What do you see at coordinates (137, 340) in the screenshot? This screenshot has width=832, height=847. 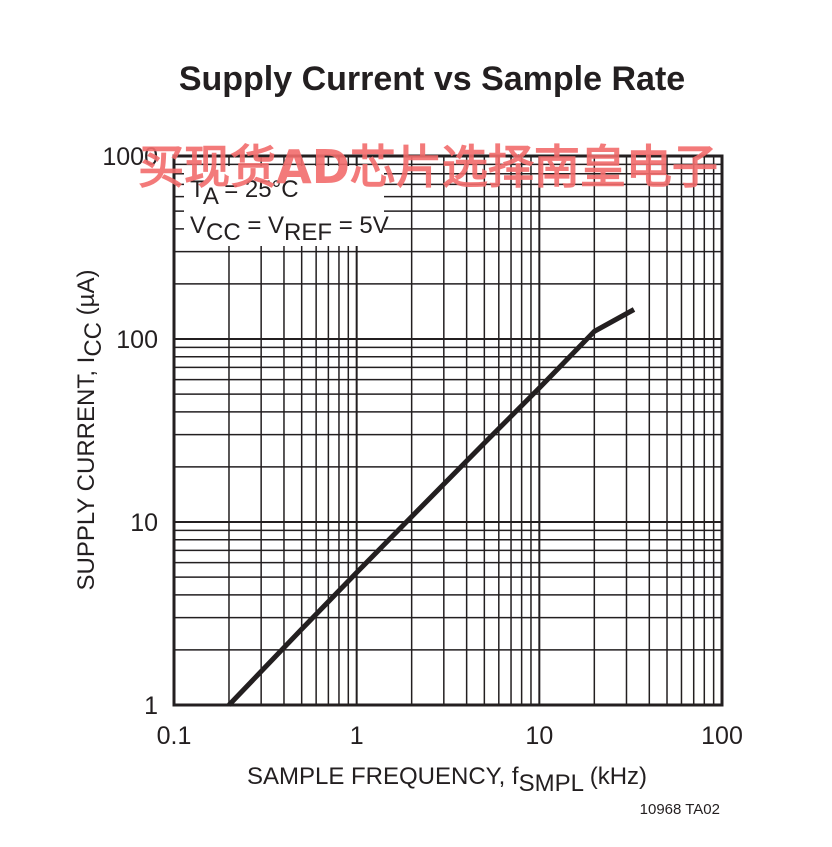 I see `y-tick-label: 100` at bounding box center [137, 340].